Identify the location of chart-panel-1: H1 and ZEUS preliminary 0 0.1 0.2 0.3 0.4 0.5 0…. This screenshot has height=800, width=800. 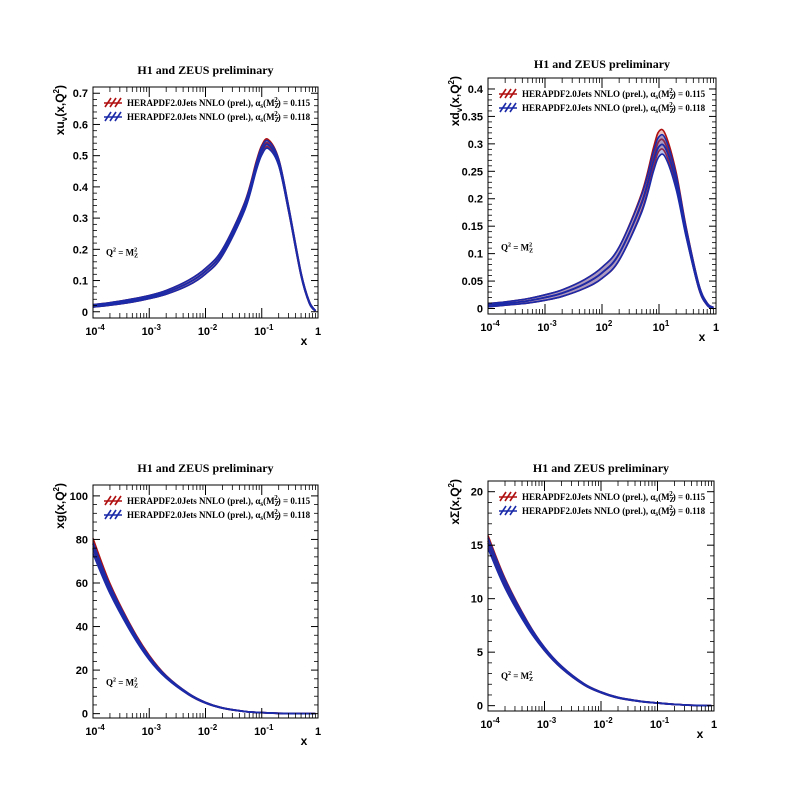
(186, 205).